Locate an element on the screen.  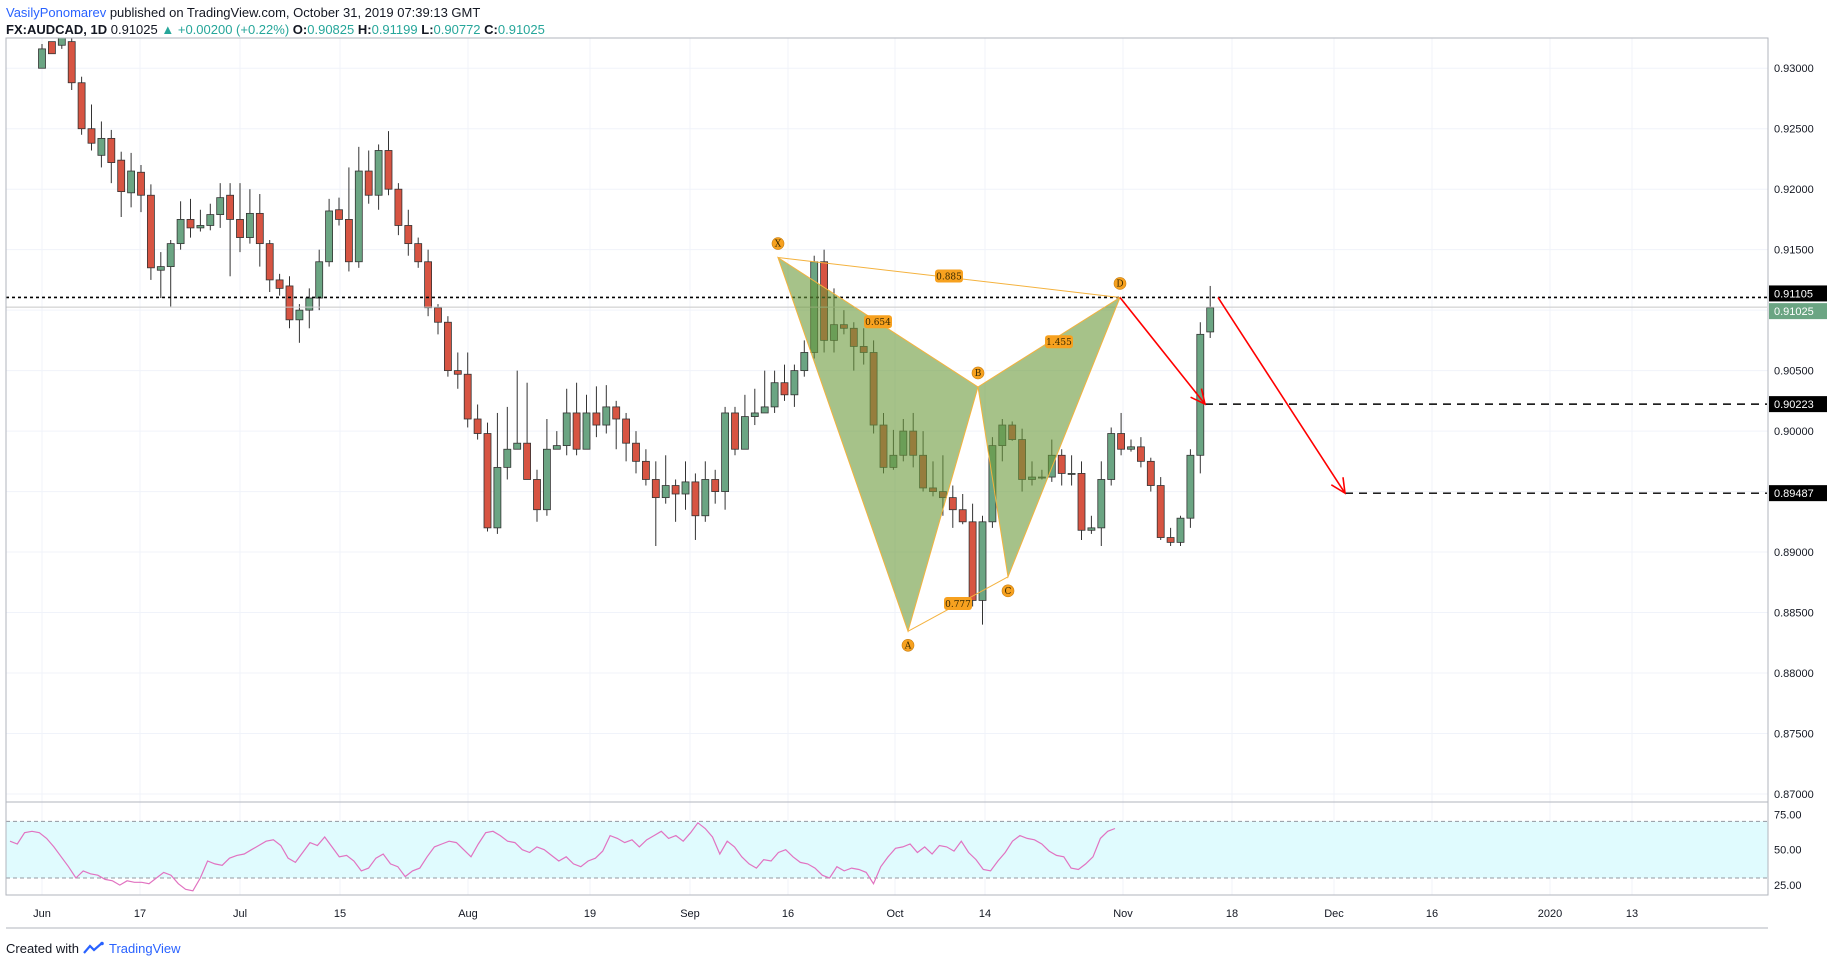
ratio-label-bg is located at coordinates (1059, 342).